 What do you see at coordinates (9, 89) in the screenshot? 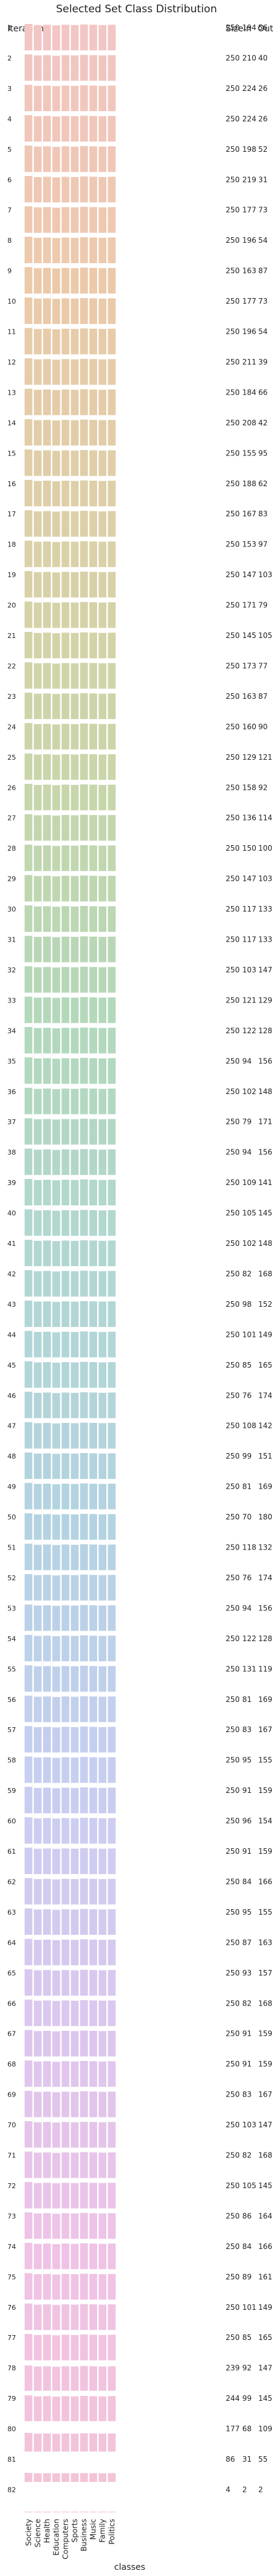
I see `iteration-label: 3` at bounding box center [9, 89].